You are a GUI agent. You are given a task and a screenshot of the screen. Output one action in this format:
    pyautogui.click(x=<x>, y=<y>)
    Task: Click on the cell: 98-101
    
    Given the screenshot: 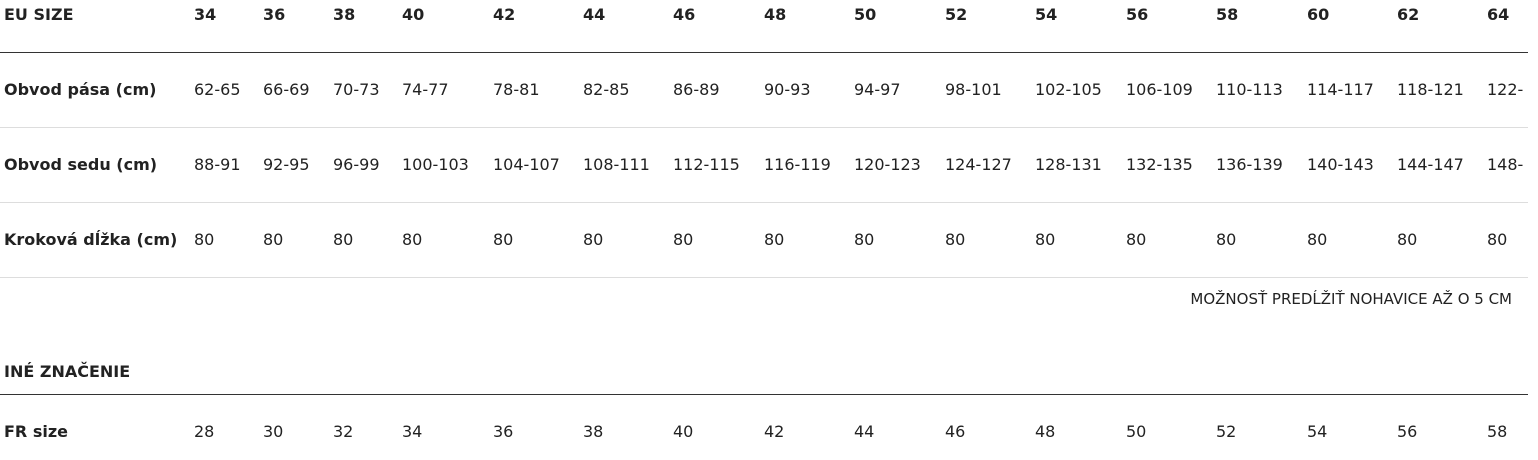 What is the action you would take?
    pyautogui.click(x=973, y=89)
    